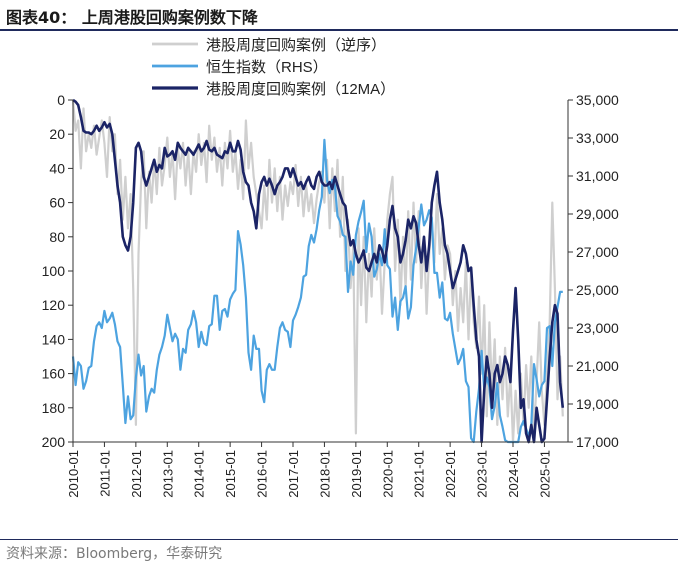 The width and height of the screenshot is (678, 568). Describe the element at coordinates (597, 176) in the screenshot. I see `y-right-tick-label: 31,000` at that location.